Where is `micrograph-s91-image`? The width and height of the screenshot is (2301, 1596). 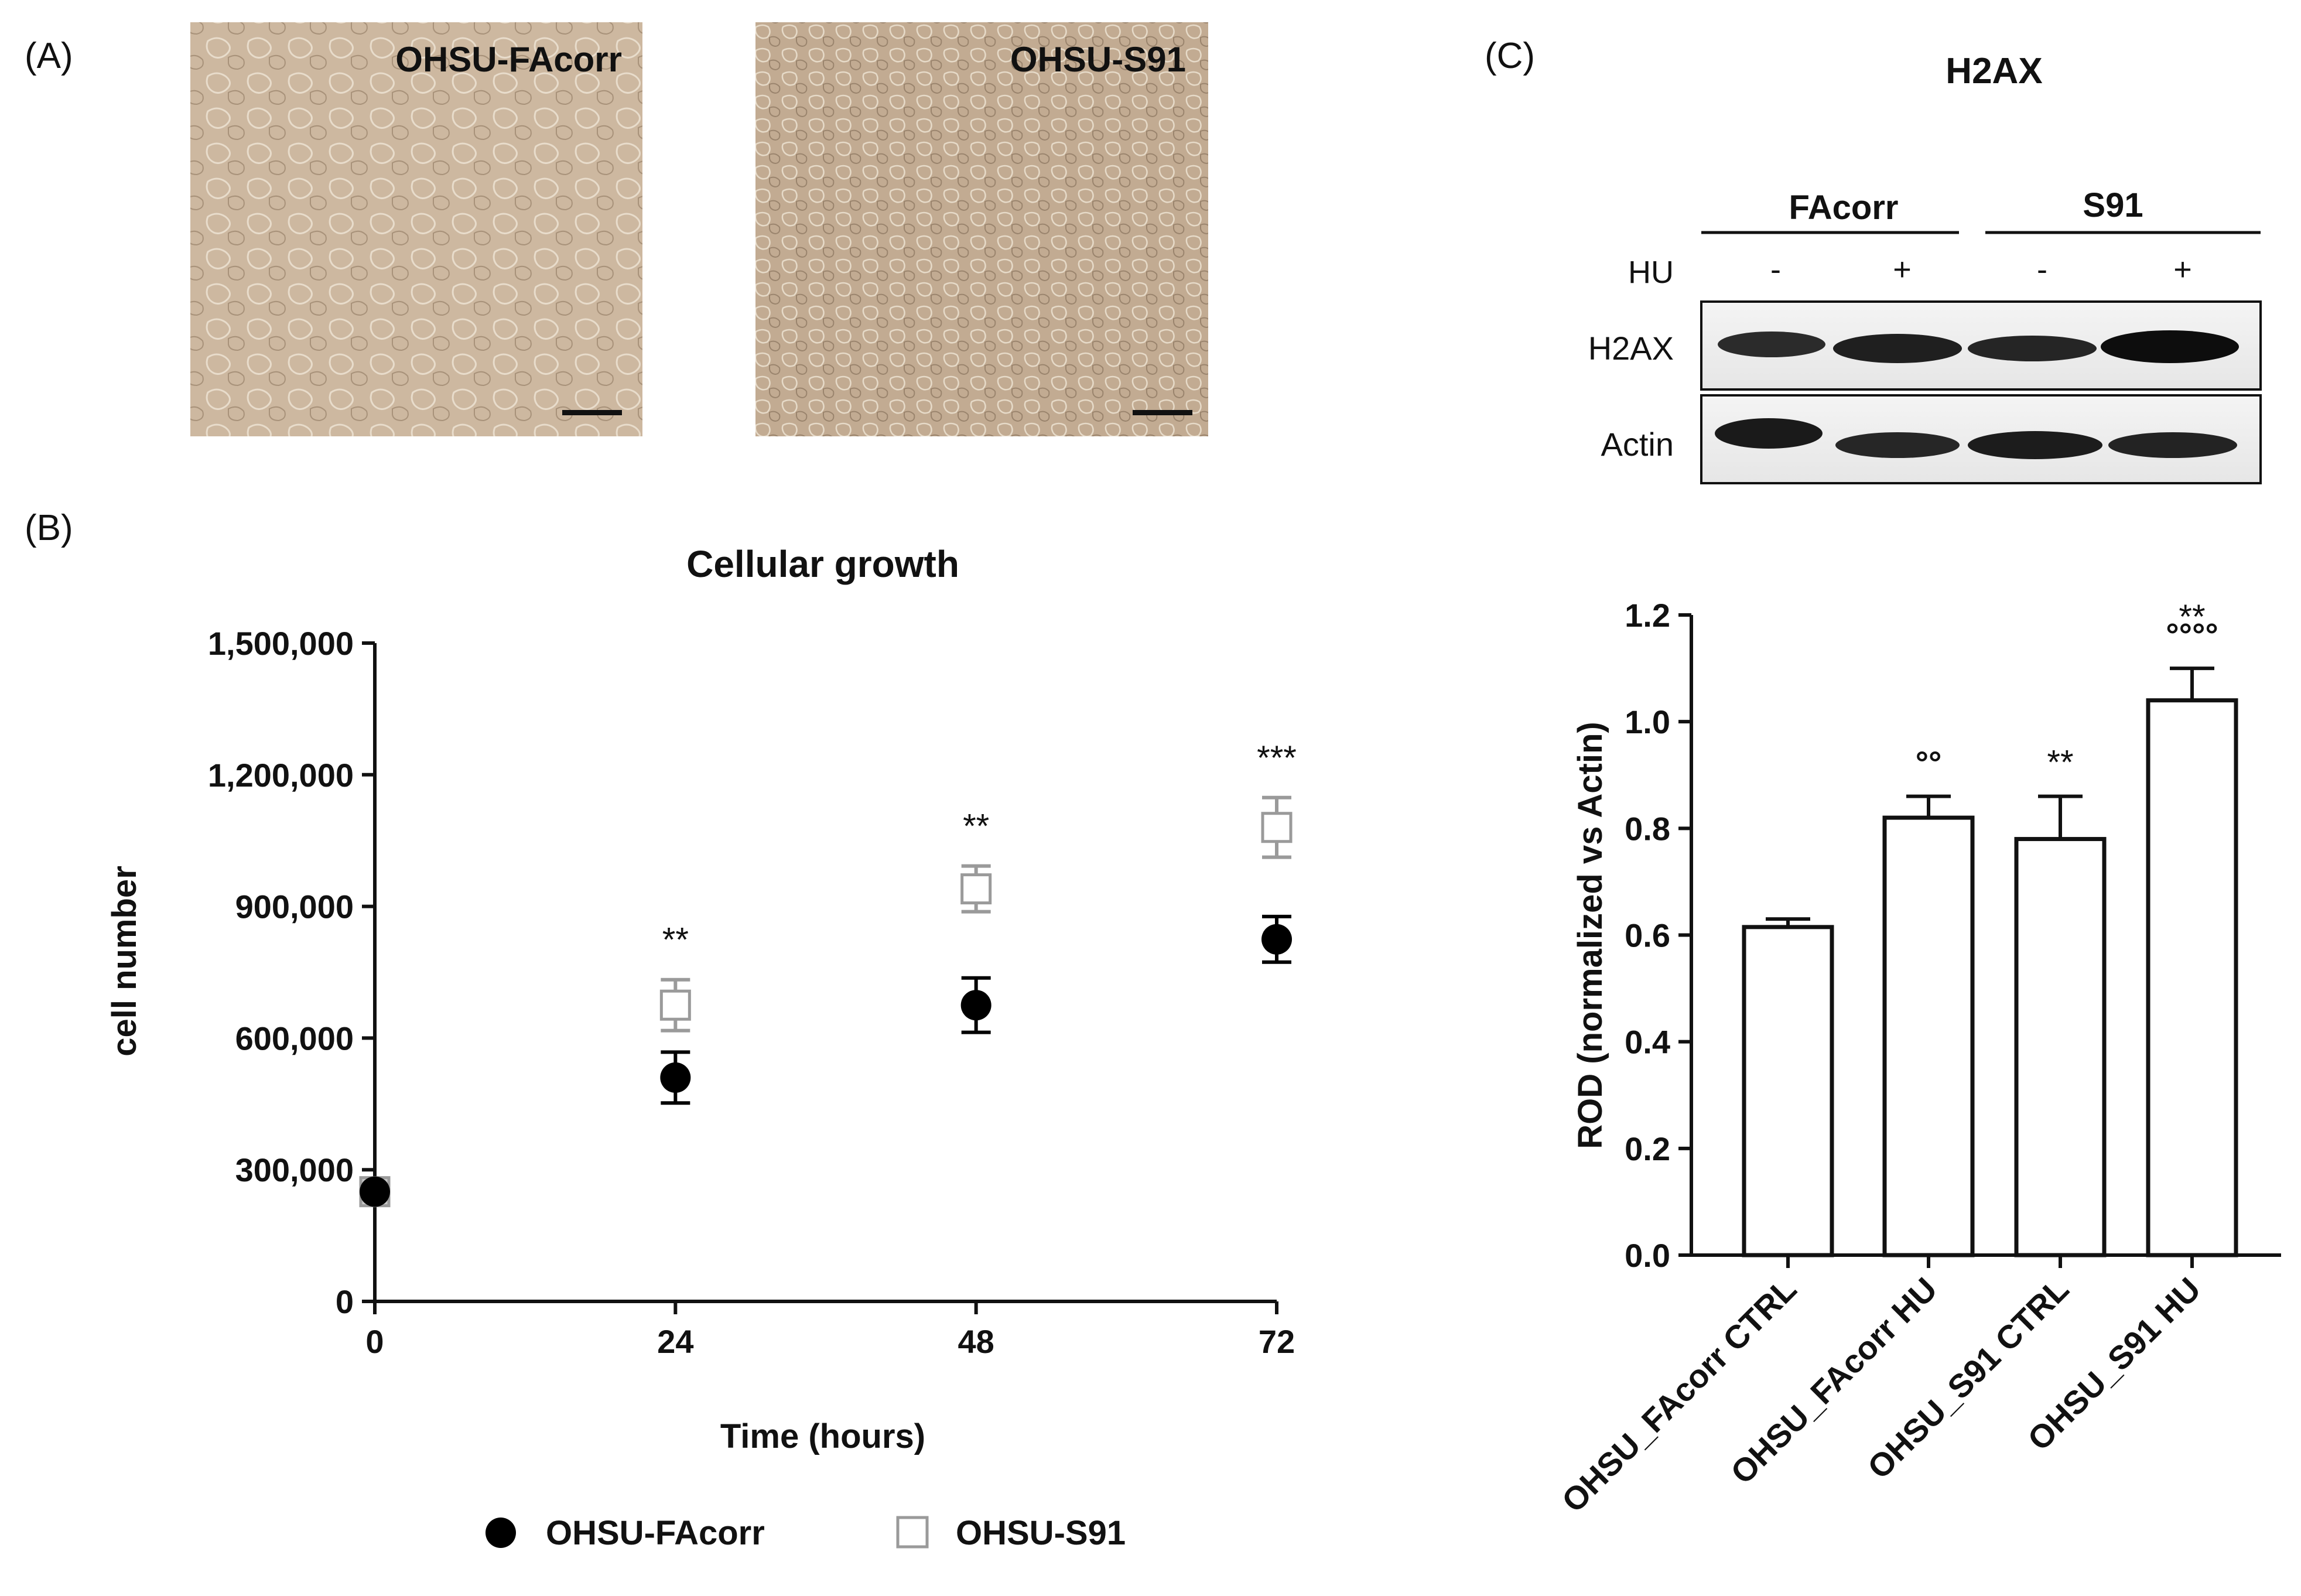
micrograph-s91-image is located at coordinates (981, 229).